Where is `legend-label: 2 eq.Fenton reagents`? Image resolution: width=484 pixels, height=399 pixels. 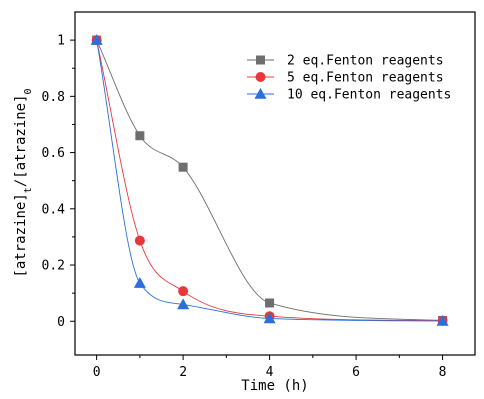 legend-label: 2 eq.Fenton reagents is located at coordinates (365, 61).